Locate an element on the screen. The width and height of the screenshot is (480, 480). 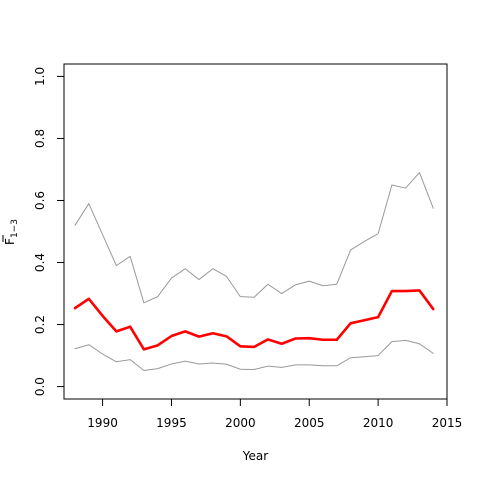
y-axis: 0.0 0.2 0.4 0.6 0.8 1.0 is located at coordinates (49, 231).